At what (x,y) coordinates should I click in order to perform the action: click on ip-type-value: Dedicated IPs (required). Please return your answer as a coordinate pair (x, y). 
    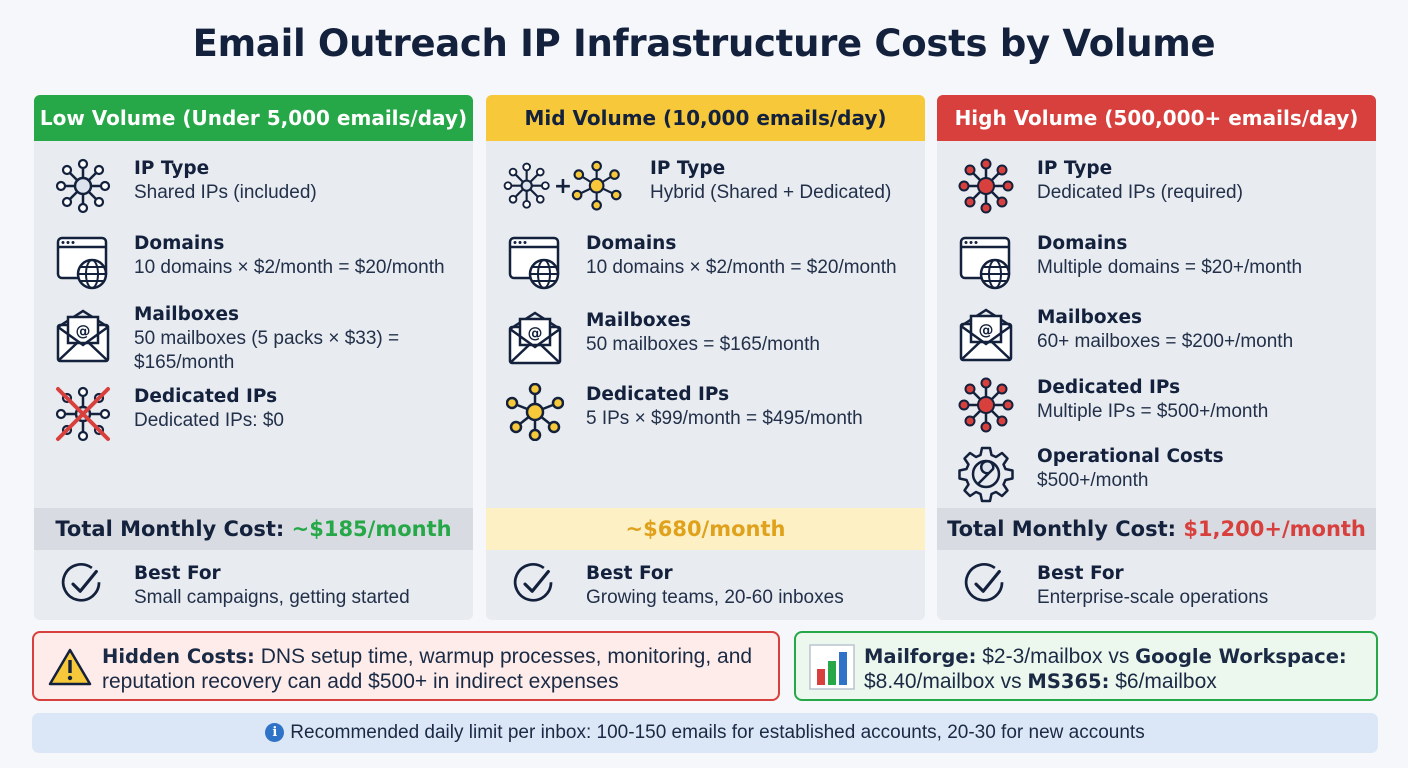
    Looking at the image, I should click on (1140, 192).